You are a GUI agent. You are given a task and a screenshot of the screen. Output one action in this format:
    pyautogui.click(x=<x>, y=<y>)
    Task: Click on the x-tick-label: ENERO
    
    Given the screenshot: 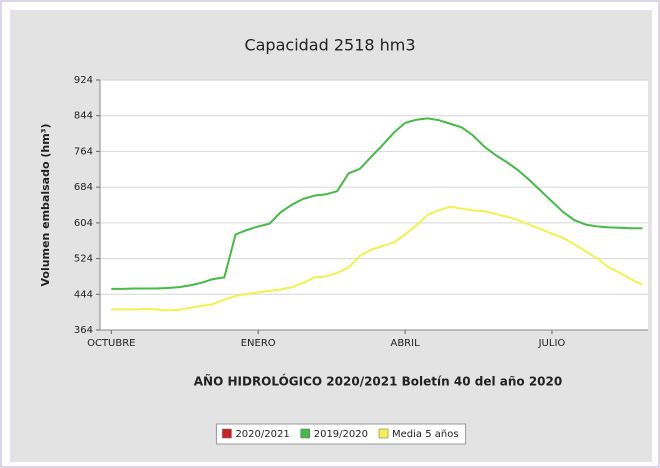 What is the action you would take?
    pyautogui.click(x=258, y=343)
    